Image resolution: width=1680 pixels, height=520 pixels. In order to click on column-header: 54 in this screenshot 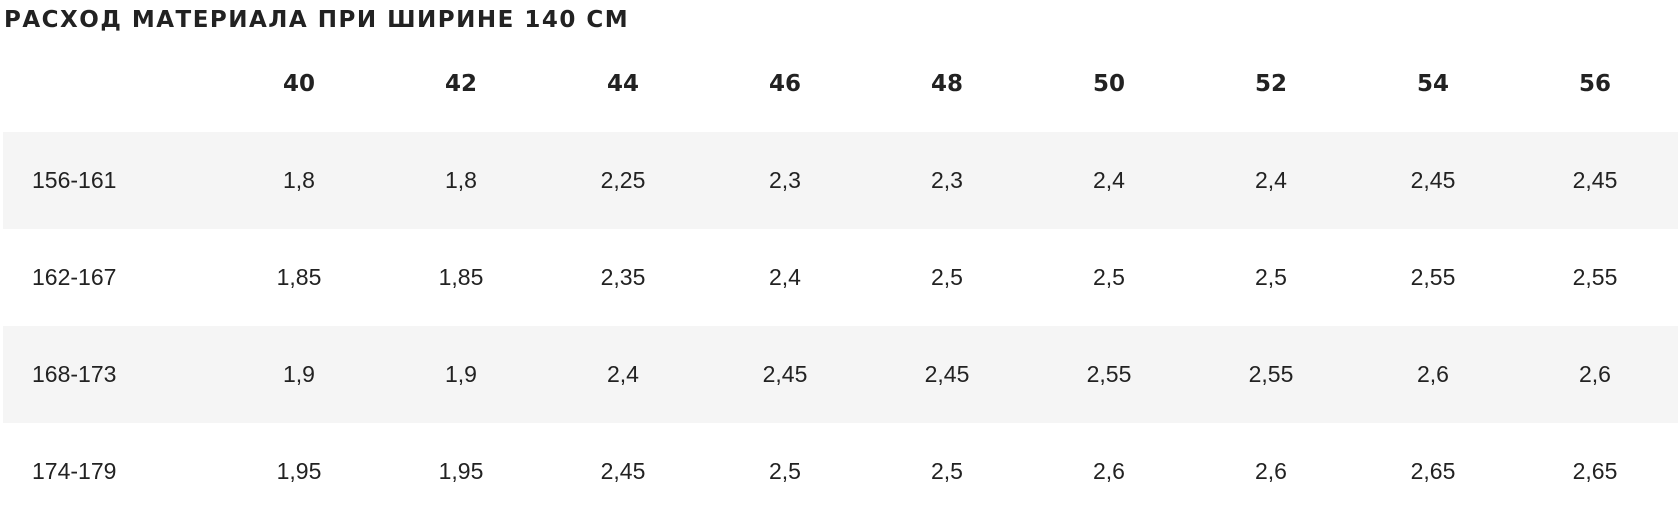, I will do `click(1432, 83)`.